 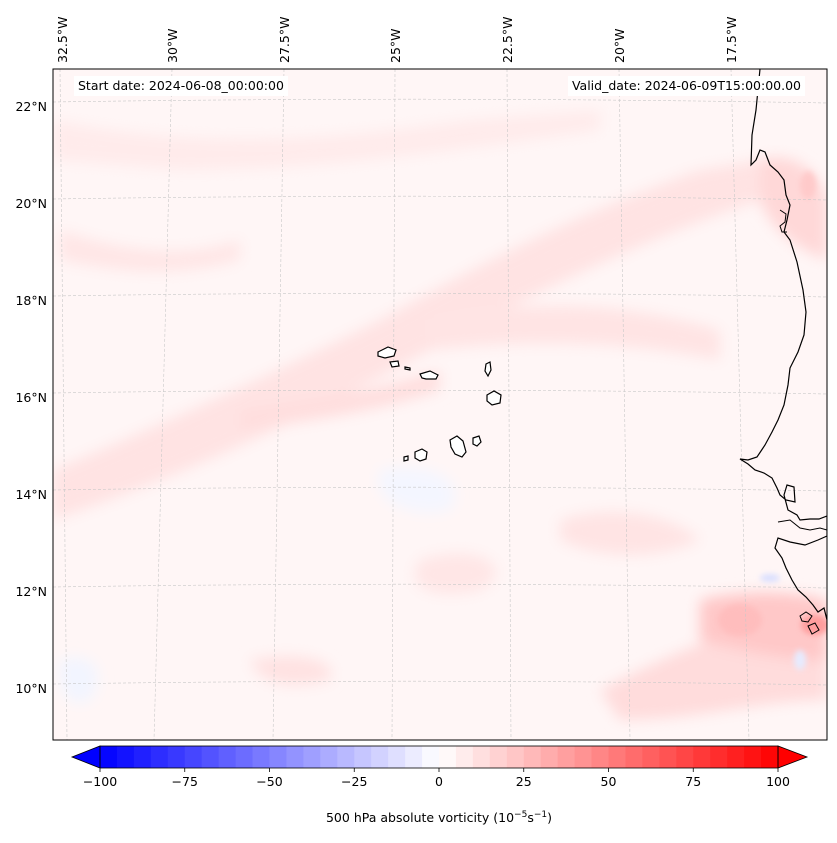 What do you see at coordinates (62, 40) in the screenshot?
I see `lon-label: 32.5°W` at bounding box center [62, 40].